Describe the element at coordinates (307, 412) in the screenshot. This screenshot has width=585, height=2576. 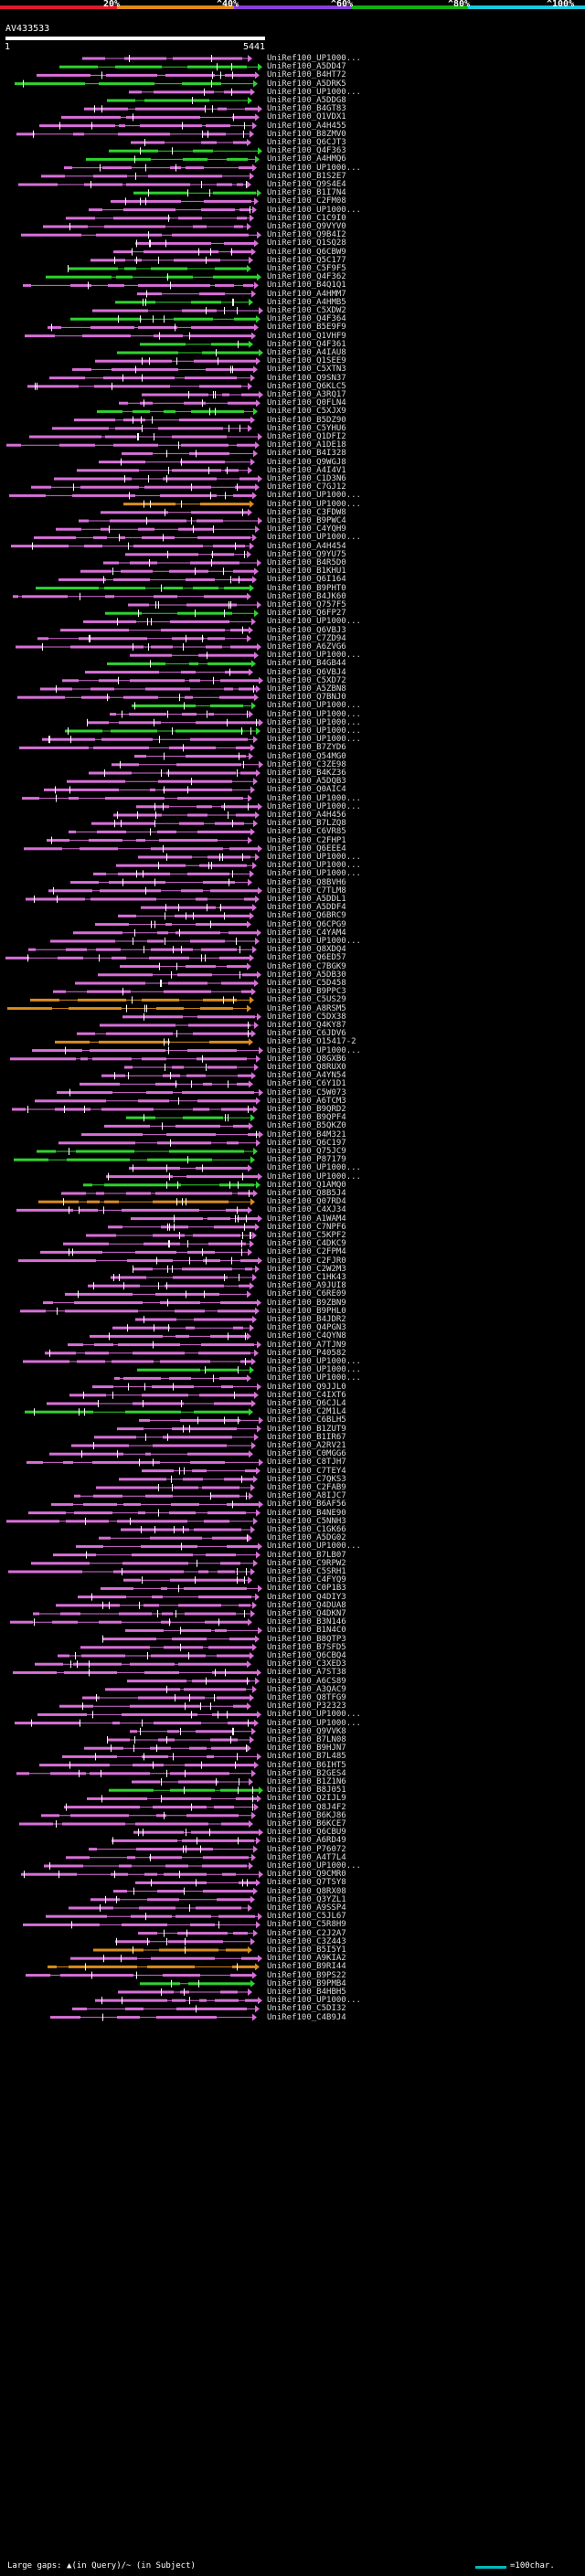
I see `hit-label: UniRef100_C5XJX9` at that location.